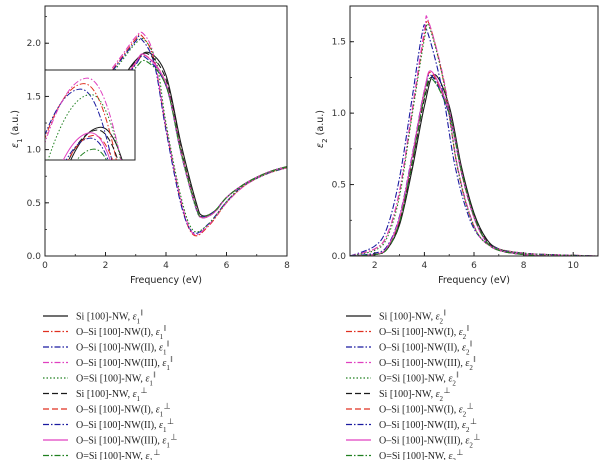 This screenshot has height=460, width=600. I want to click on legend-entry: O–Si [100]-NW(II), ε1⊥, so click(108, 426).